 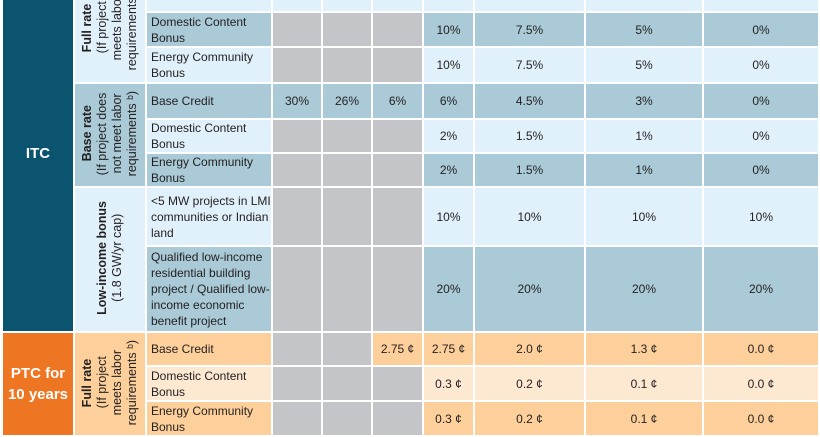 I want to click on group-subtitle-line: (If project does, so click(x=102, y=133).